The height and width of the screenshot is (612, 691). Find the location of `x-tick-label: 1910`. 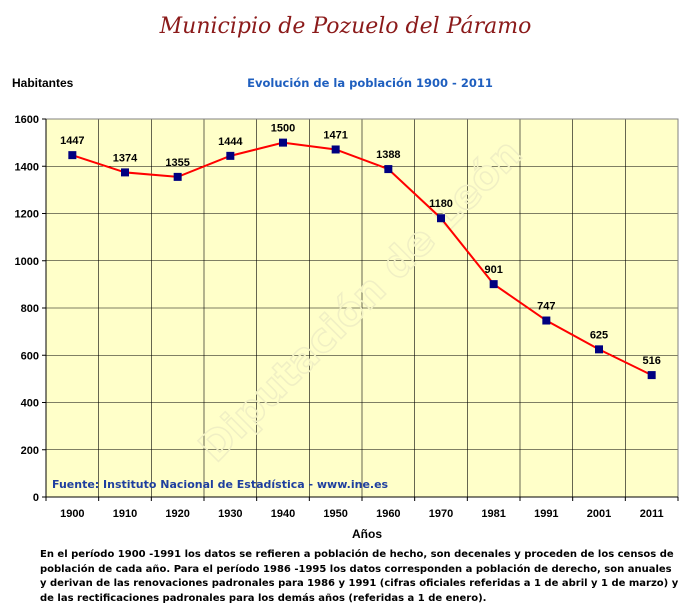

x-tick-label: 1910 is located at coordinates (125, 514).